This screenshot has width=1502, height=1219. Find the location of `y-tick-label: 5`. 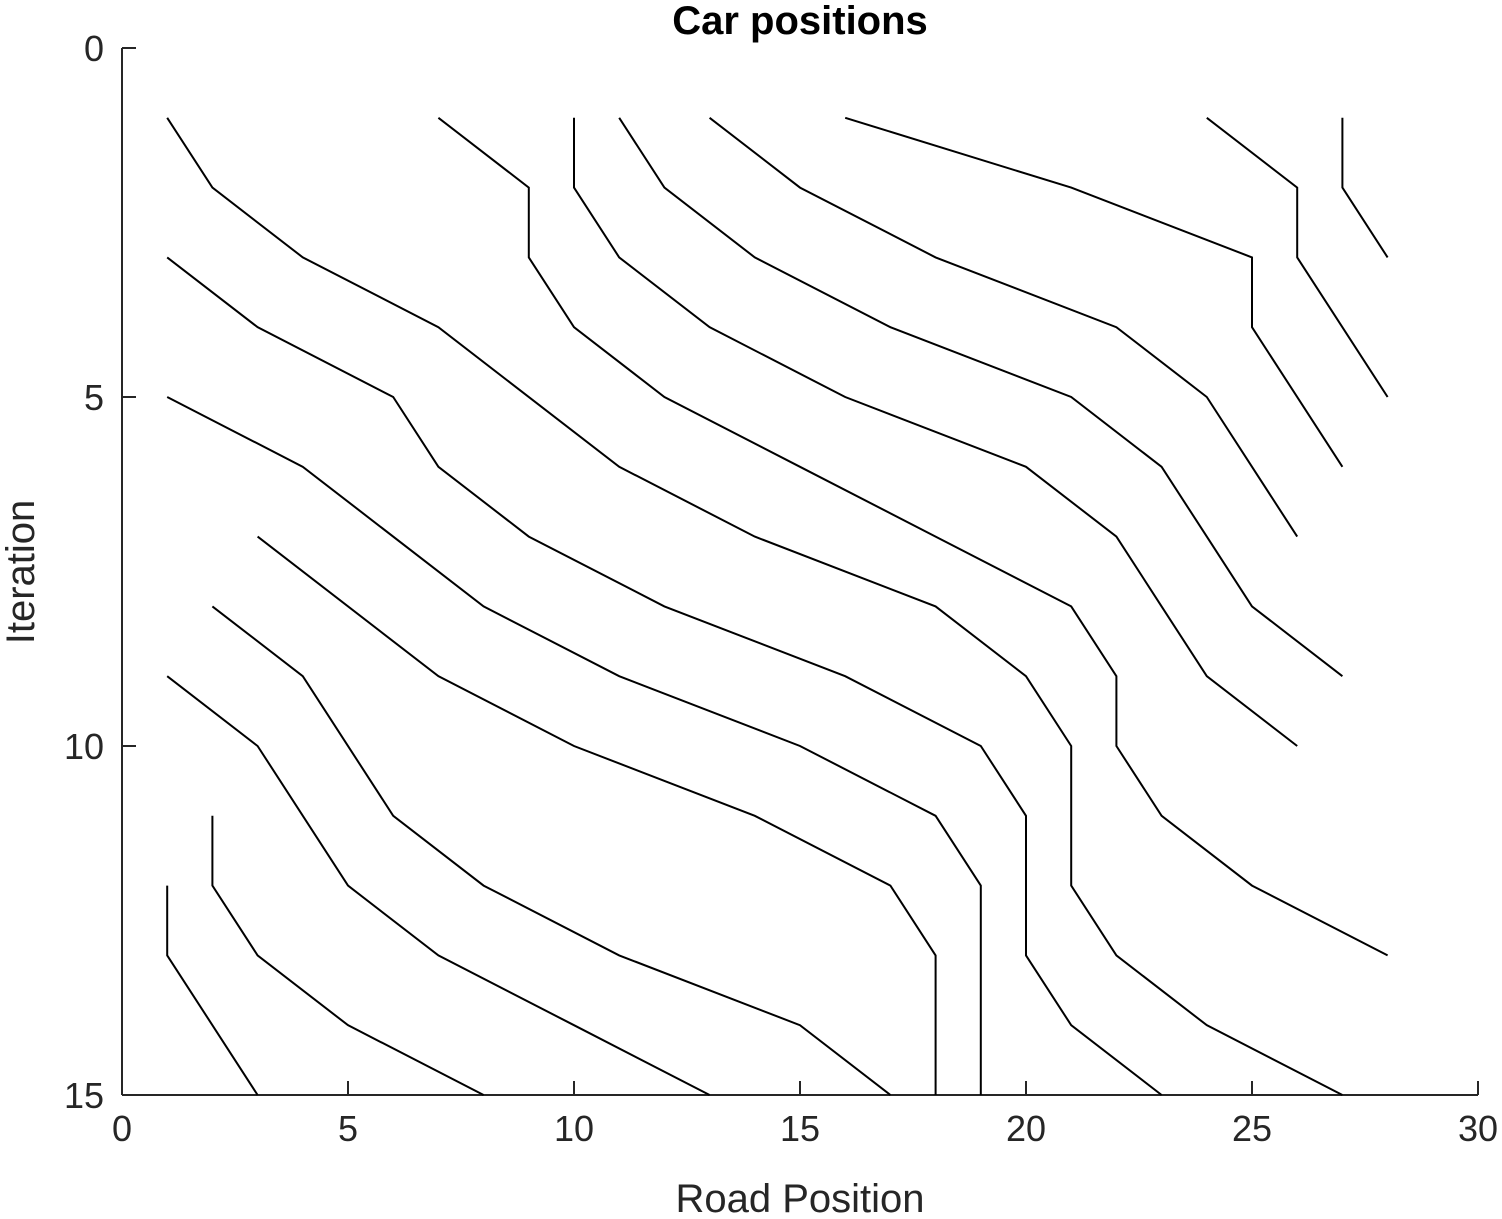

y-tick-label: 5 is located at coordinates (94, 397).